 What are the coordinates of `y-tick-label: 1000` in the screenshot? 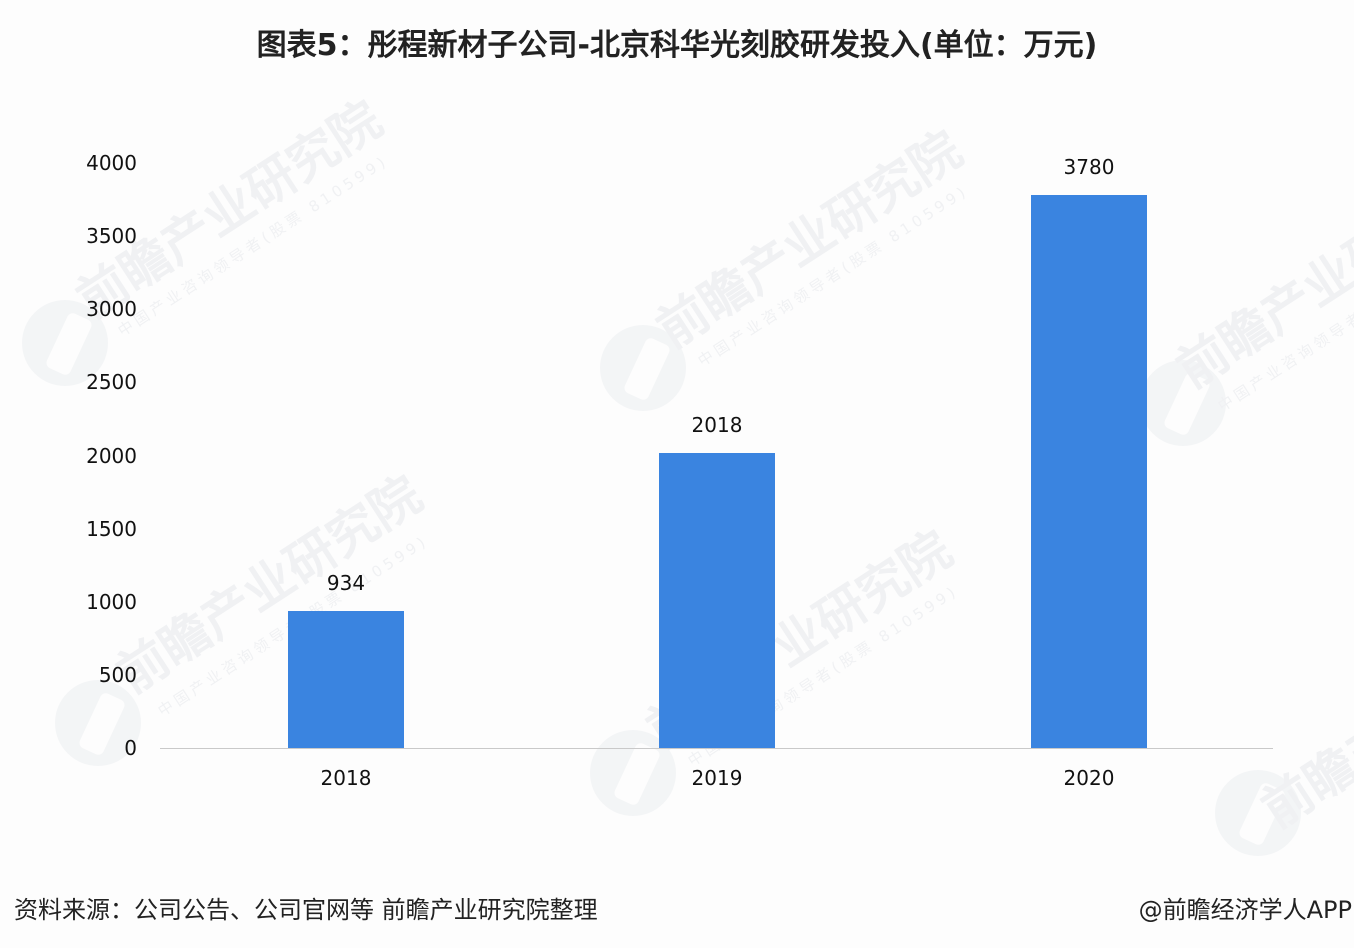 It's located at (111, 601).